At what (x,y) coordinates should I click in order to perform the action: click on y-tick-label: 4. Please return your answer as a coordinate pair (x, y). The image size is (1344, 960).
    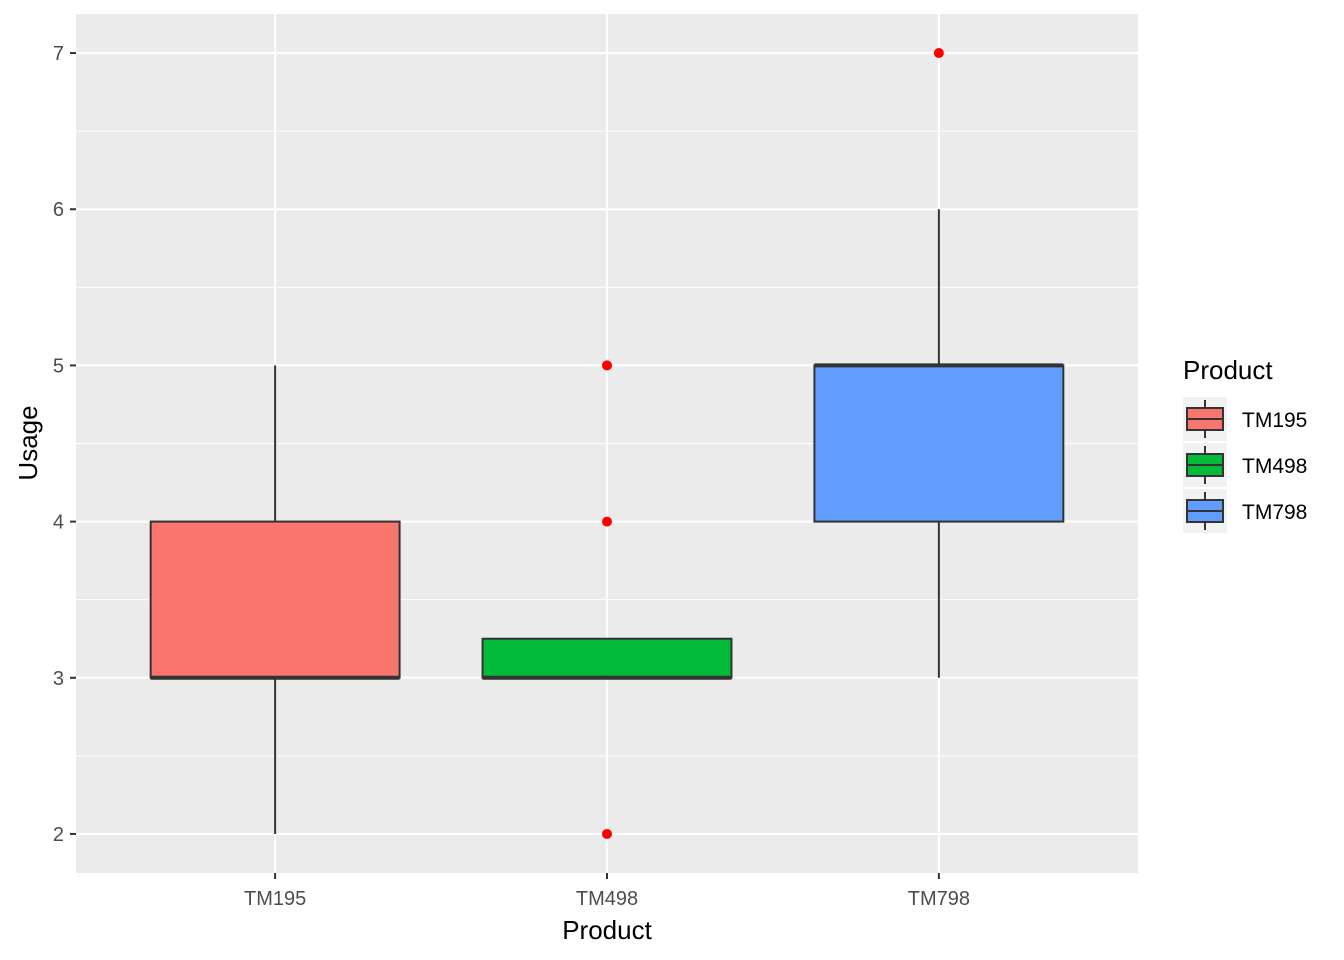
    Looking at the image, I should click on (58, 523).